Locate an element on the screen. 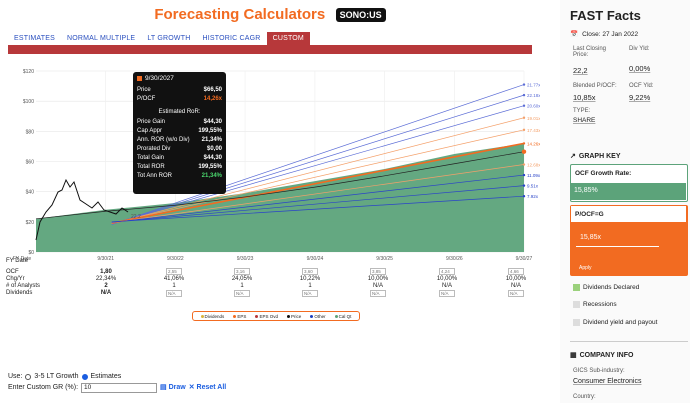 Image resolution: width=690 pixels, height=403 pixels. company-info-label: COMPANY INFO is located at coordinates (606, 355).